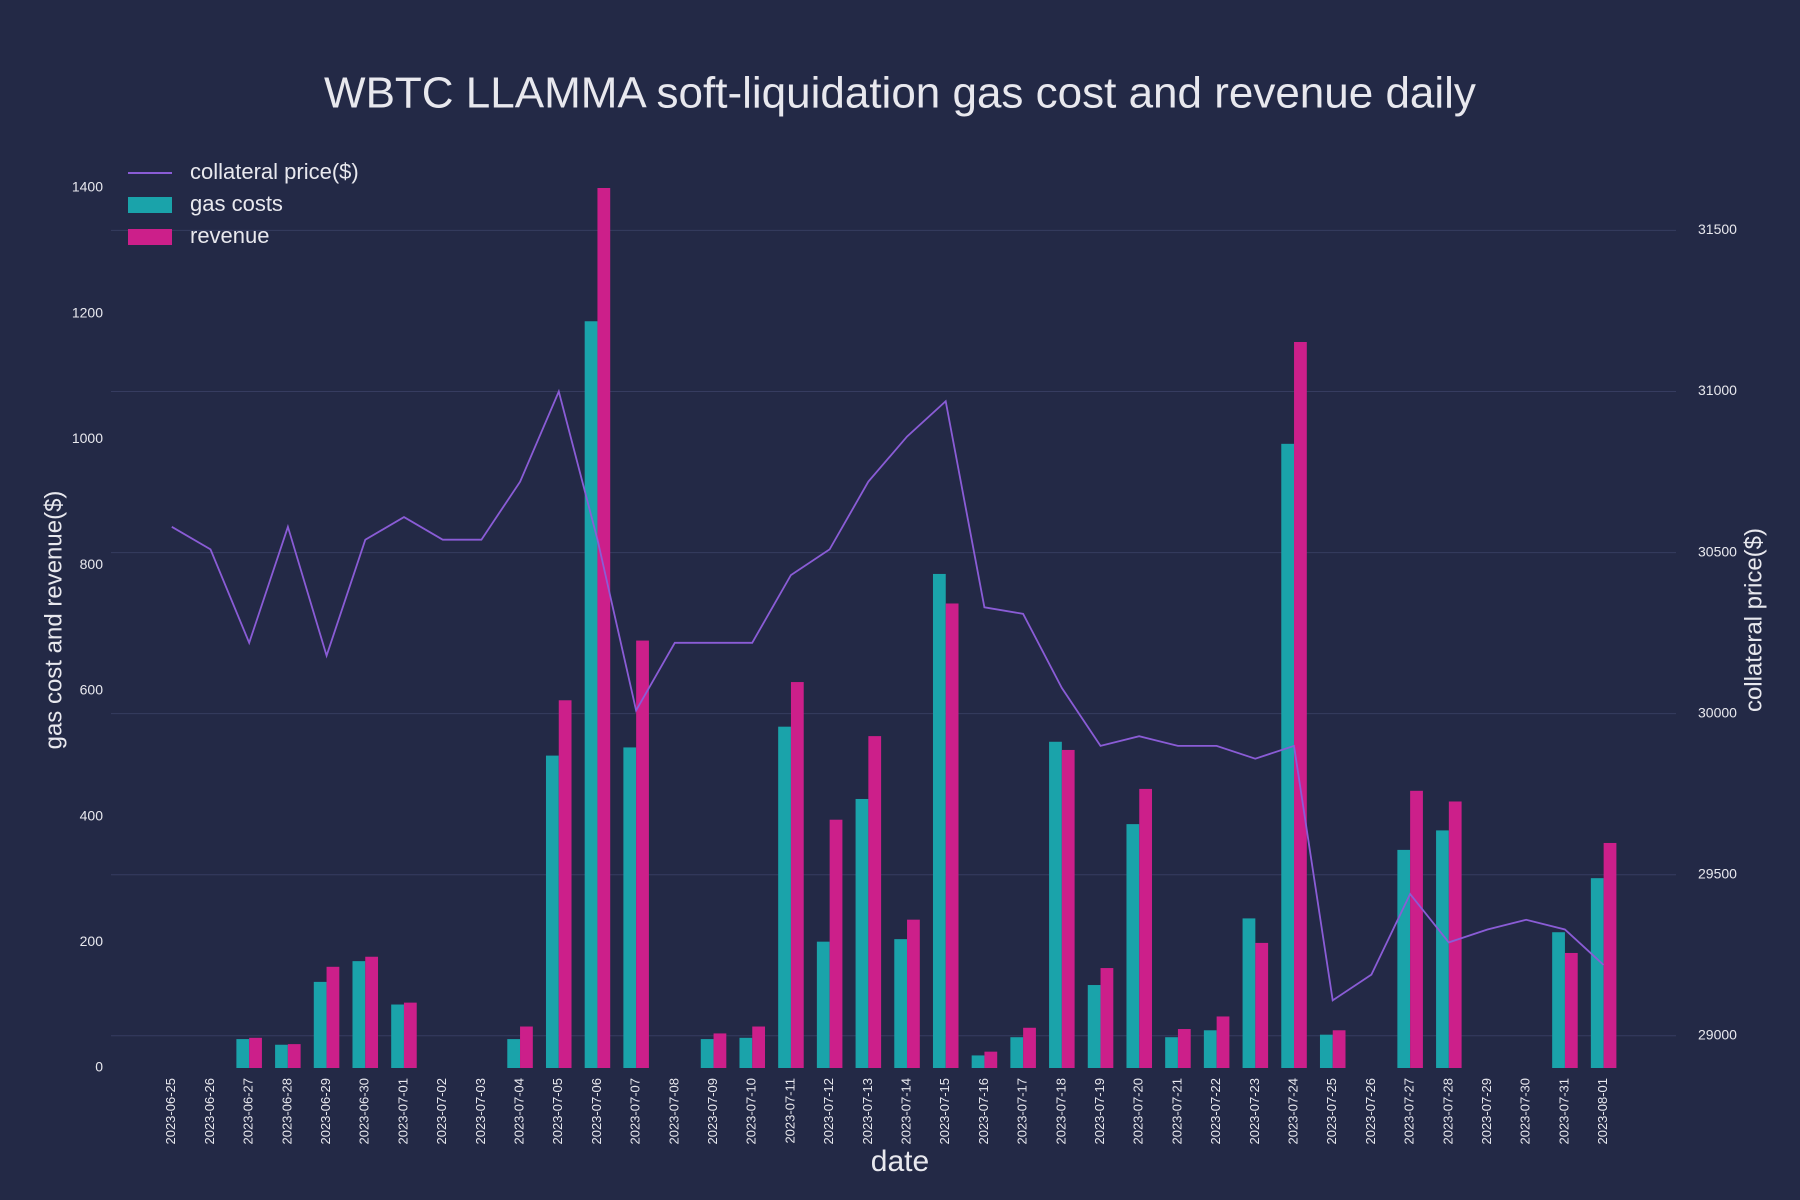 This screenshot has width=1800, height=1200. Describe the element at coordinates (751, 1111) in the screenshot. I see `x-tick-label: 2023-07-10` at that location.